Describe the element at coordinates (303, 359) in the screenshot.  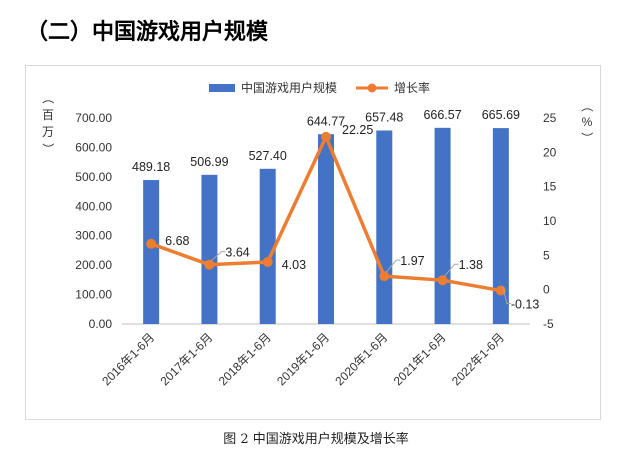
I see `x-tick-label: 2019年1-6月` at that location.